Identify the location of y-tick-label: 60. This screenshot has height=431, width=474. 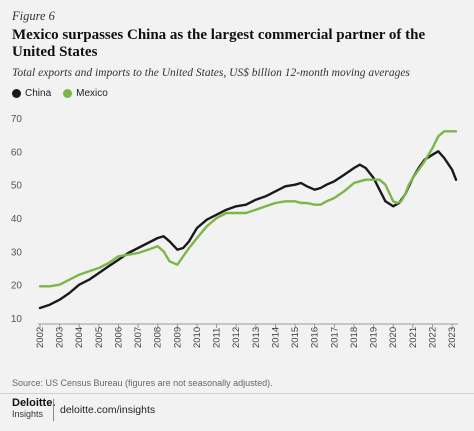
(17, 152).